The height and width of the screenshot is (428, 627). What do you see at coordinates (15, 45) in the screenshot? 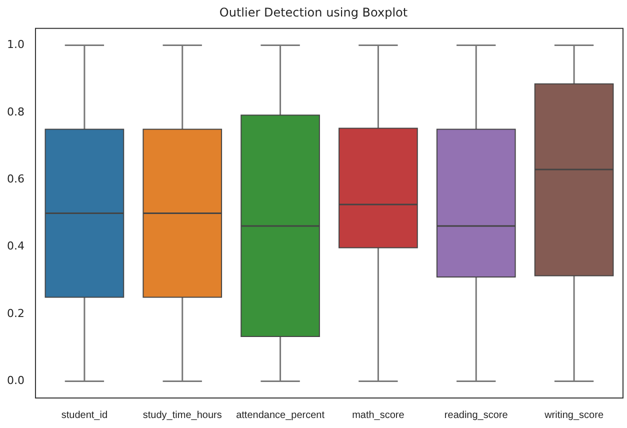
I see `y-tick-label: 1.0` at bounding box center [15, 45].